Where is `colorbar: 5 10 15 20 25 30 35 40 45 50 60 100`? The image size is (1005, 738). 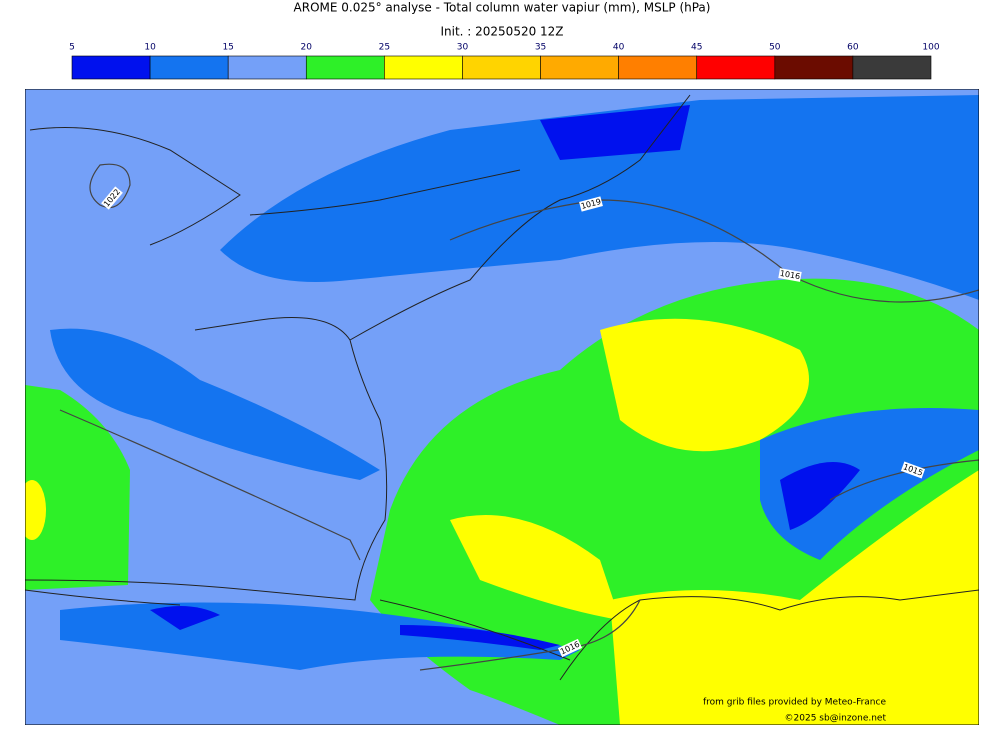
colorbar: 5 10 15 20 25 30 35 40 45 50 60 100 is located at coordinates (504, 61).